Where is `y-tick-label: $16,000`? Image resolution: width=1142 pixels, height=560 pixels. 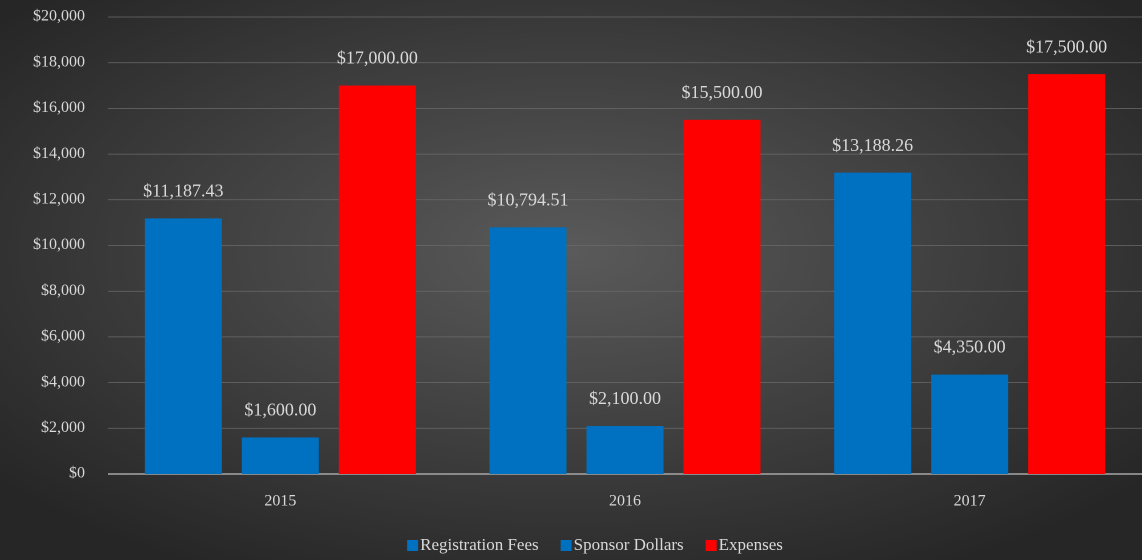 y-tick-label: $16,000 is located at coordinates (59, 107).